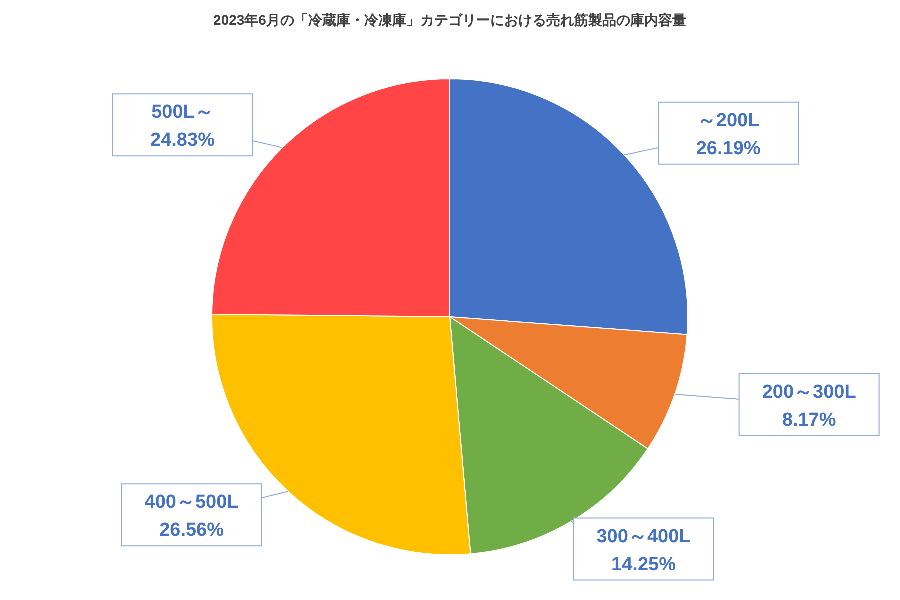 The height and width of the screenshot is (600, 900). What do you see at coordinates (728, 149) in the screenshot?
I see `data-label: 26.19%` at bounding box center [728, 149].